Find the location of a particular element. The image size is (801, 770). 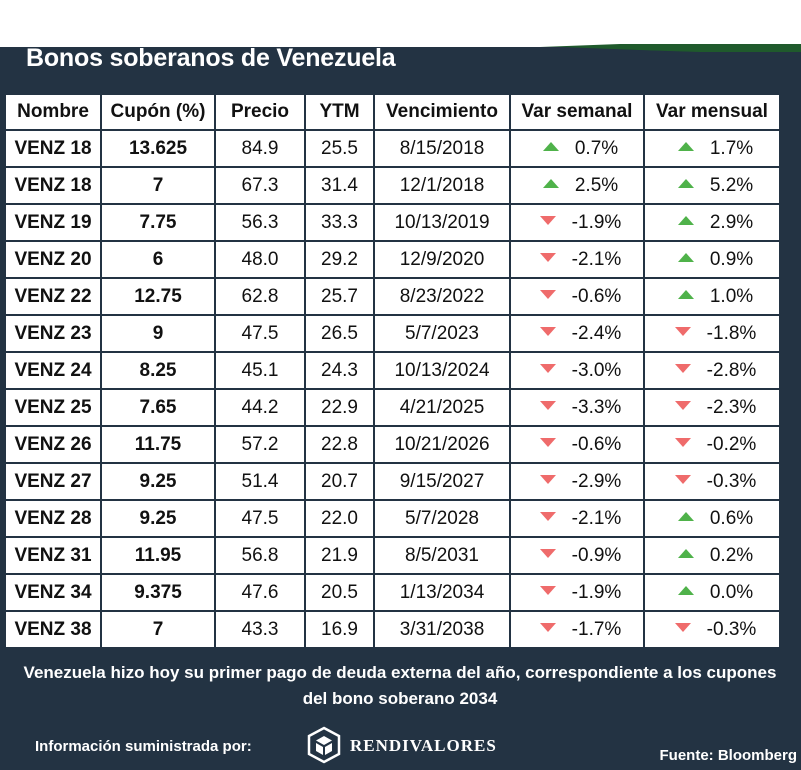

coupon-cell: 12.75 is located at coordinates (158, 296).